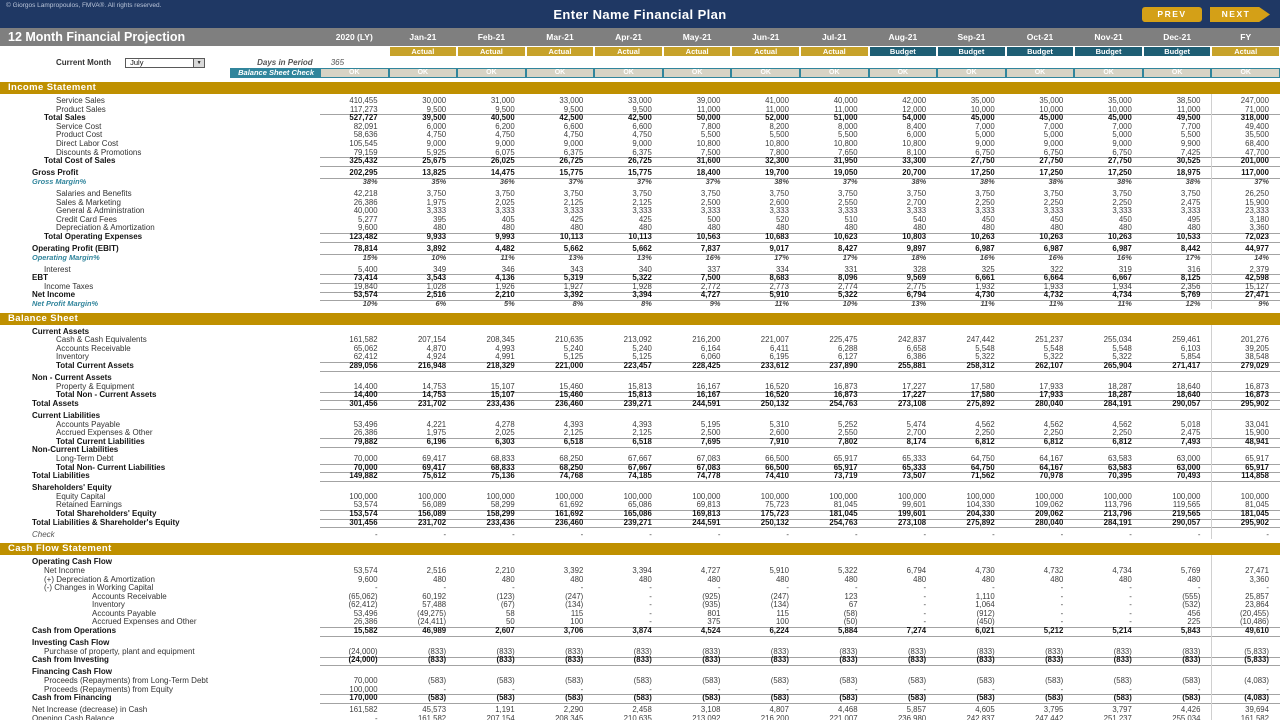  Describe the element at coordinates (851, 219) in the screenshot. I see `cell: 510` at that location.